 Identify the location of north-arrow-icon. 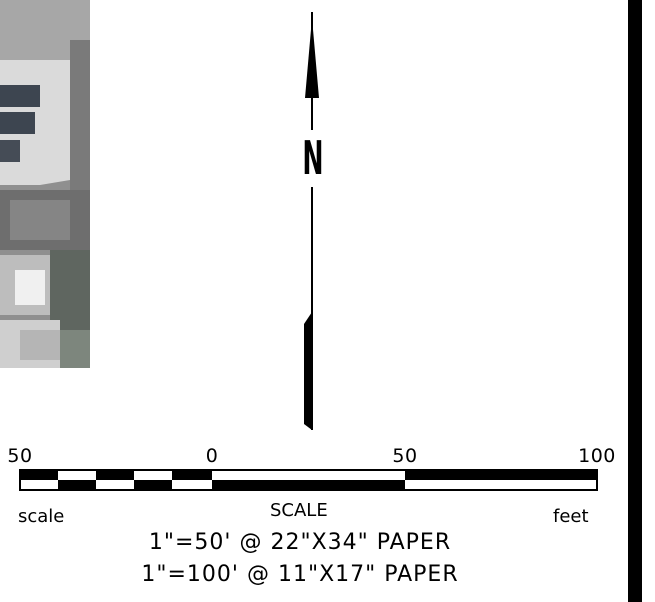
(311, 221).